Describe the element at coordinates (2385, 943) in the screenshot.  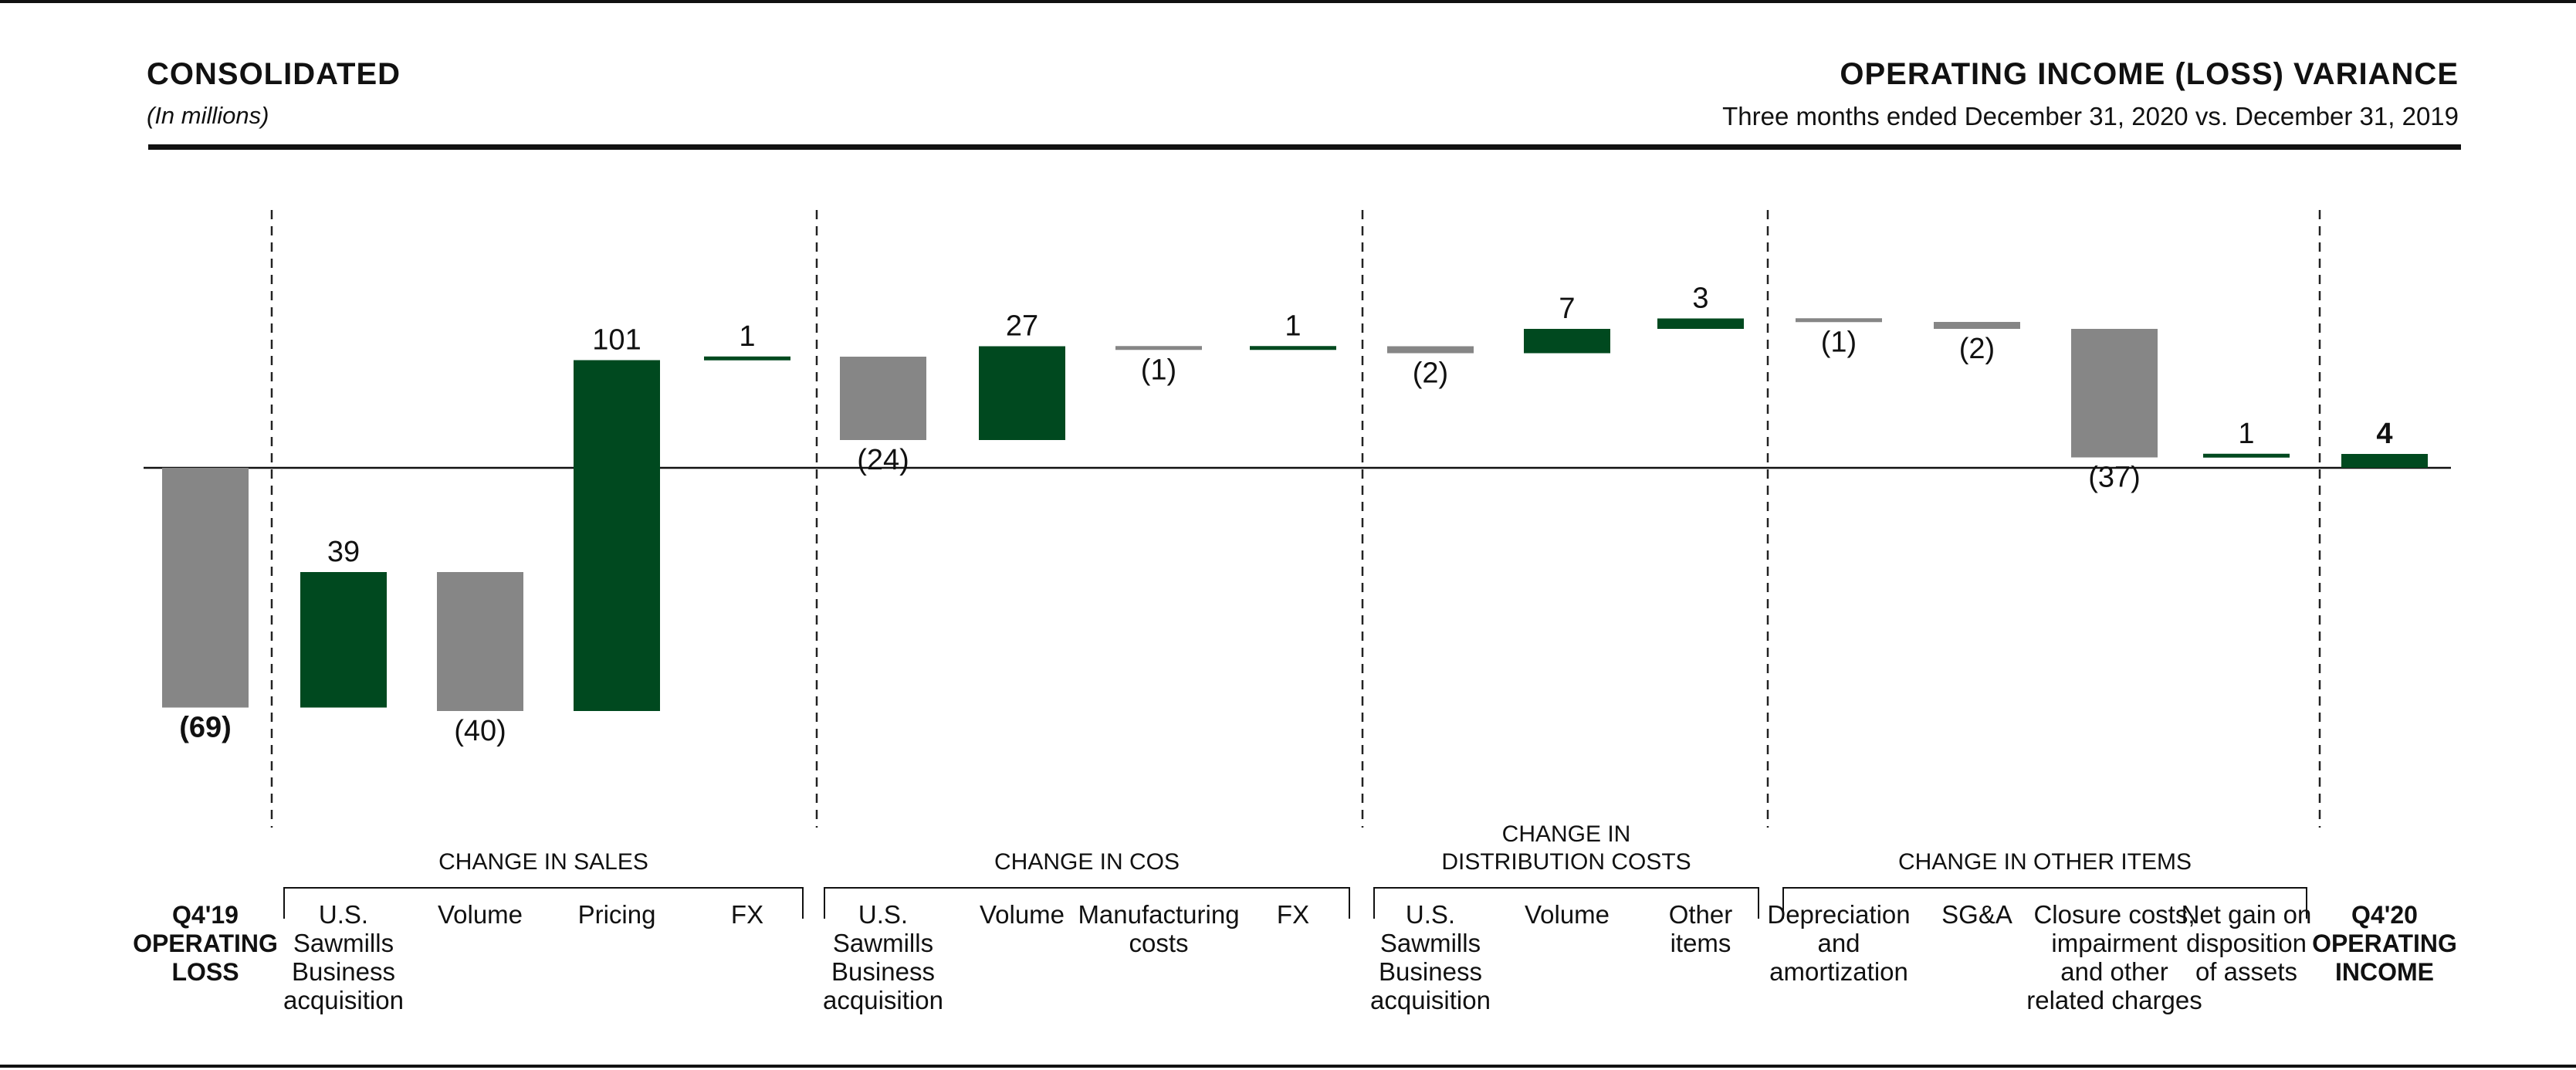
I see `category-label-end: Q4'20 OPERATING INCOME` at that location.